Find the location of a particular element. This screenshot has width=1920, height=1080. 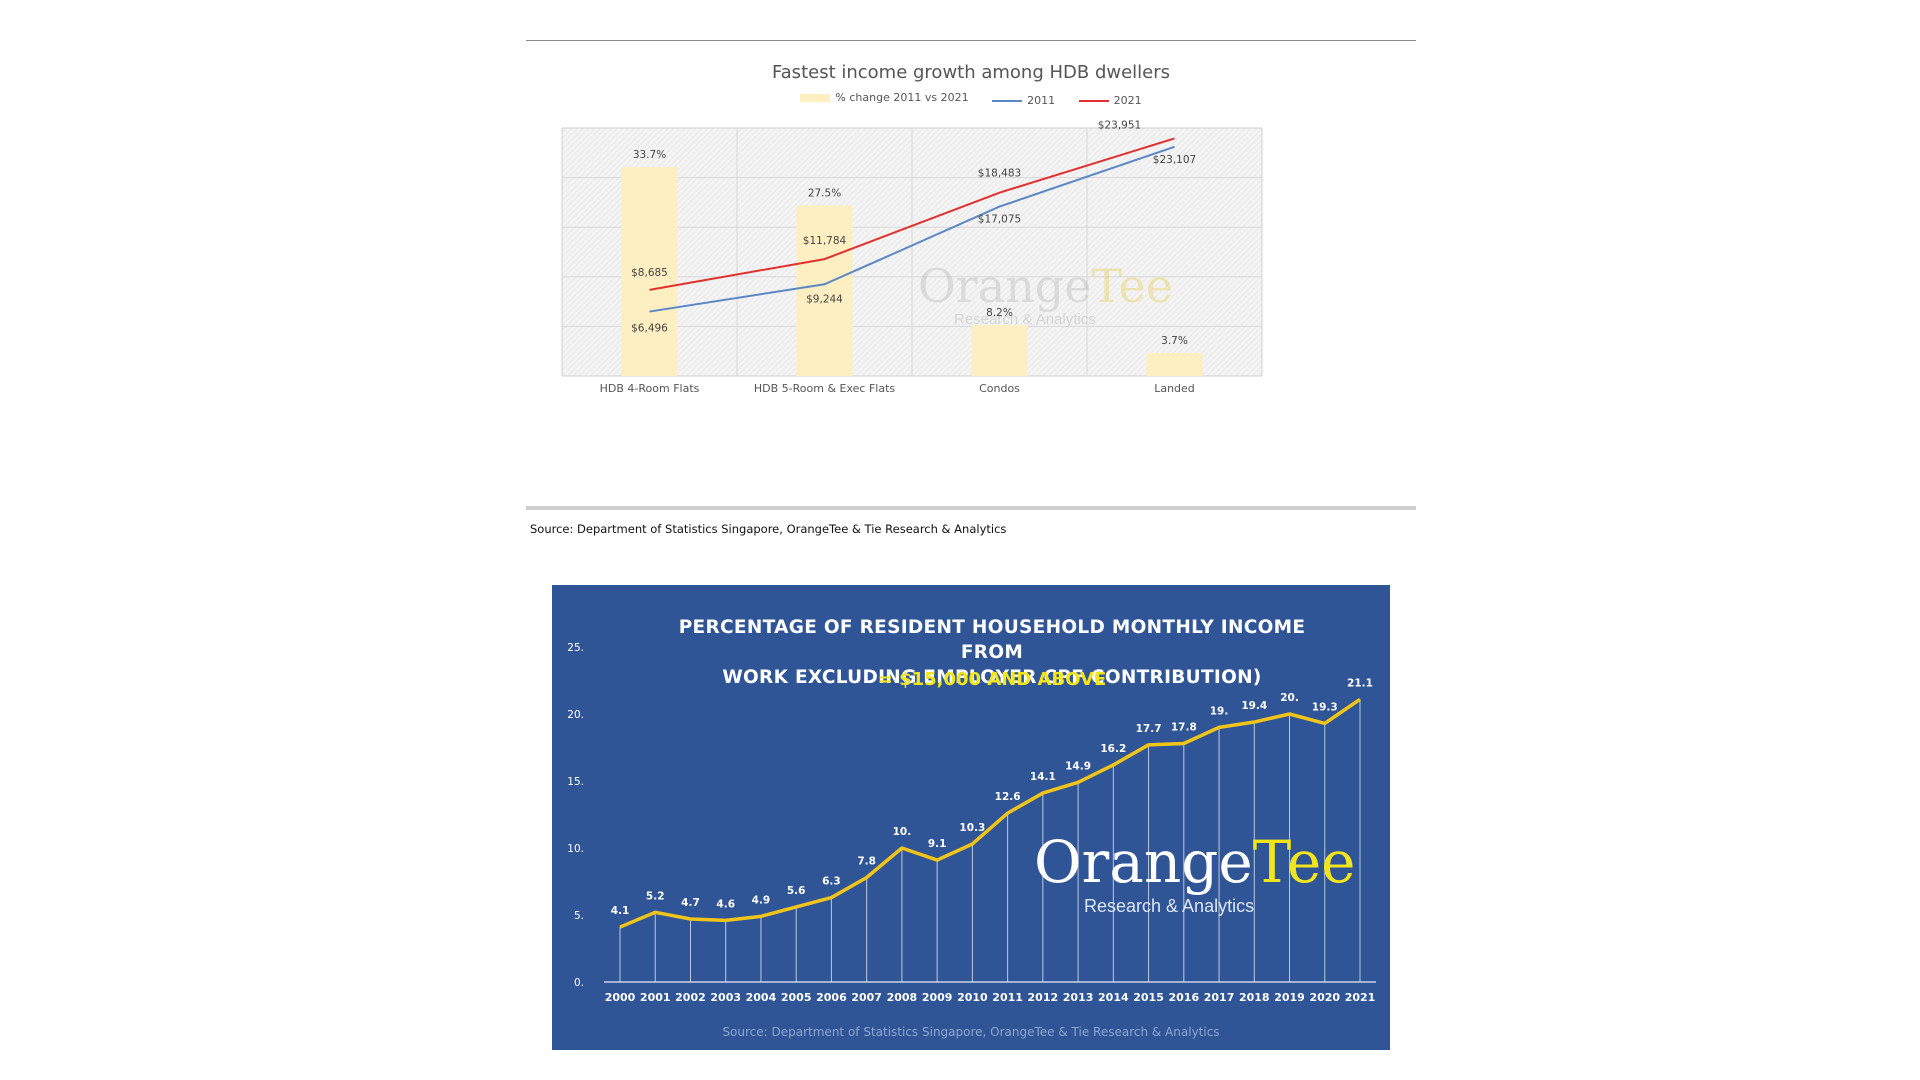

legend-swatch-2011 is located at coordinates (1007, 100).